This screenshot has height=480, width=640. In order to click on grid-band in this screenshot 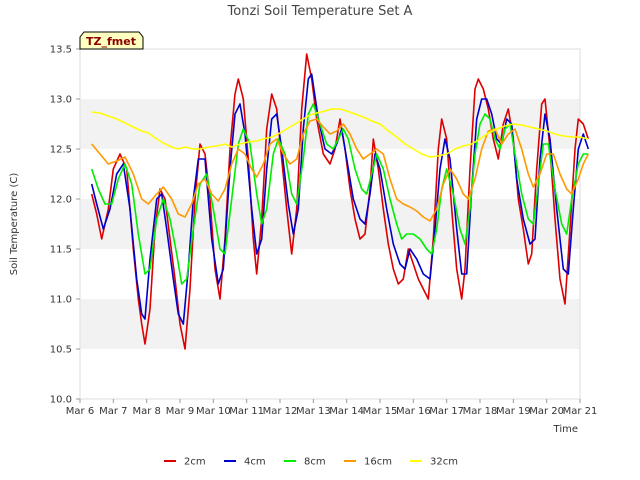, I will do `click(330, 324)`.